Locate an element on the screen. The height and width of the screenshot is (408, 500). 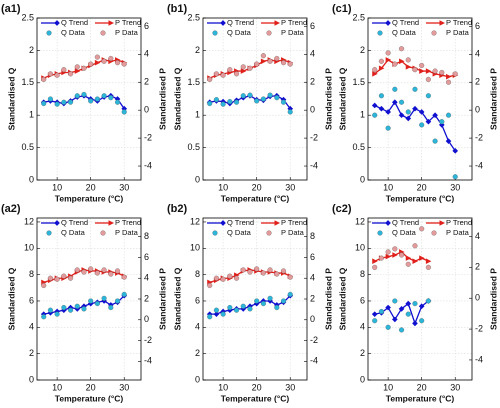
panel-title: (c1) is located at coordinates (342, 9).